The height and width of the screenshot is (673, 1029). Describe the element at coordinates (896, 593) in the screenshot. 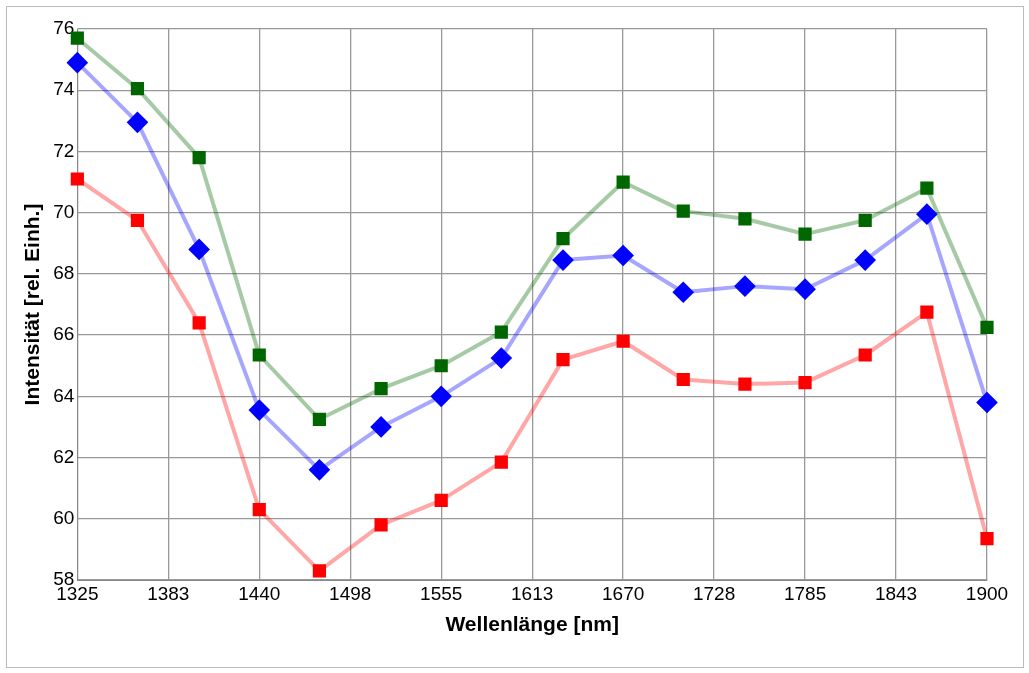

I see `x-tick-label: 1843` at that location.